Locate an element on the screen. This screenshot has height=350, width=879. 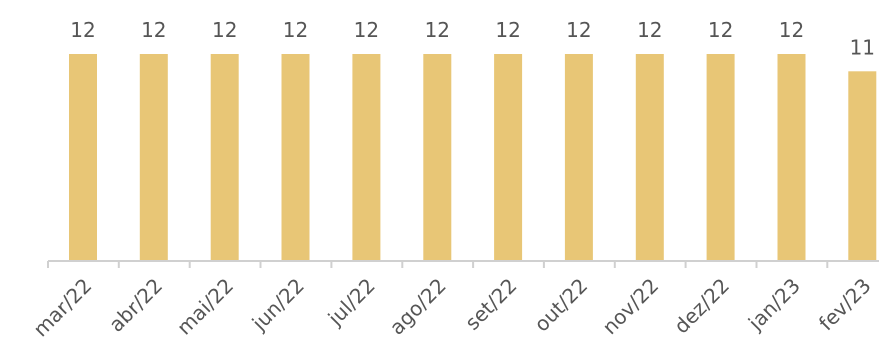
x-tick-label: mai/22 is located at coordinates (205, 306).